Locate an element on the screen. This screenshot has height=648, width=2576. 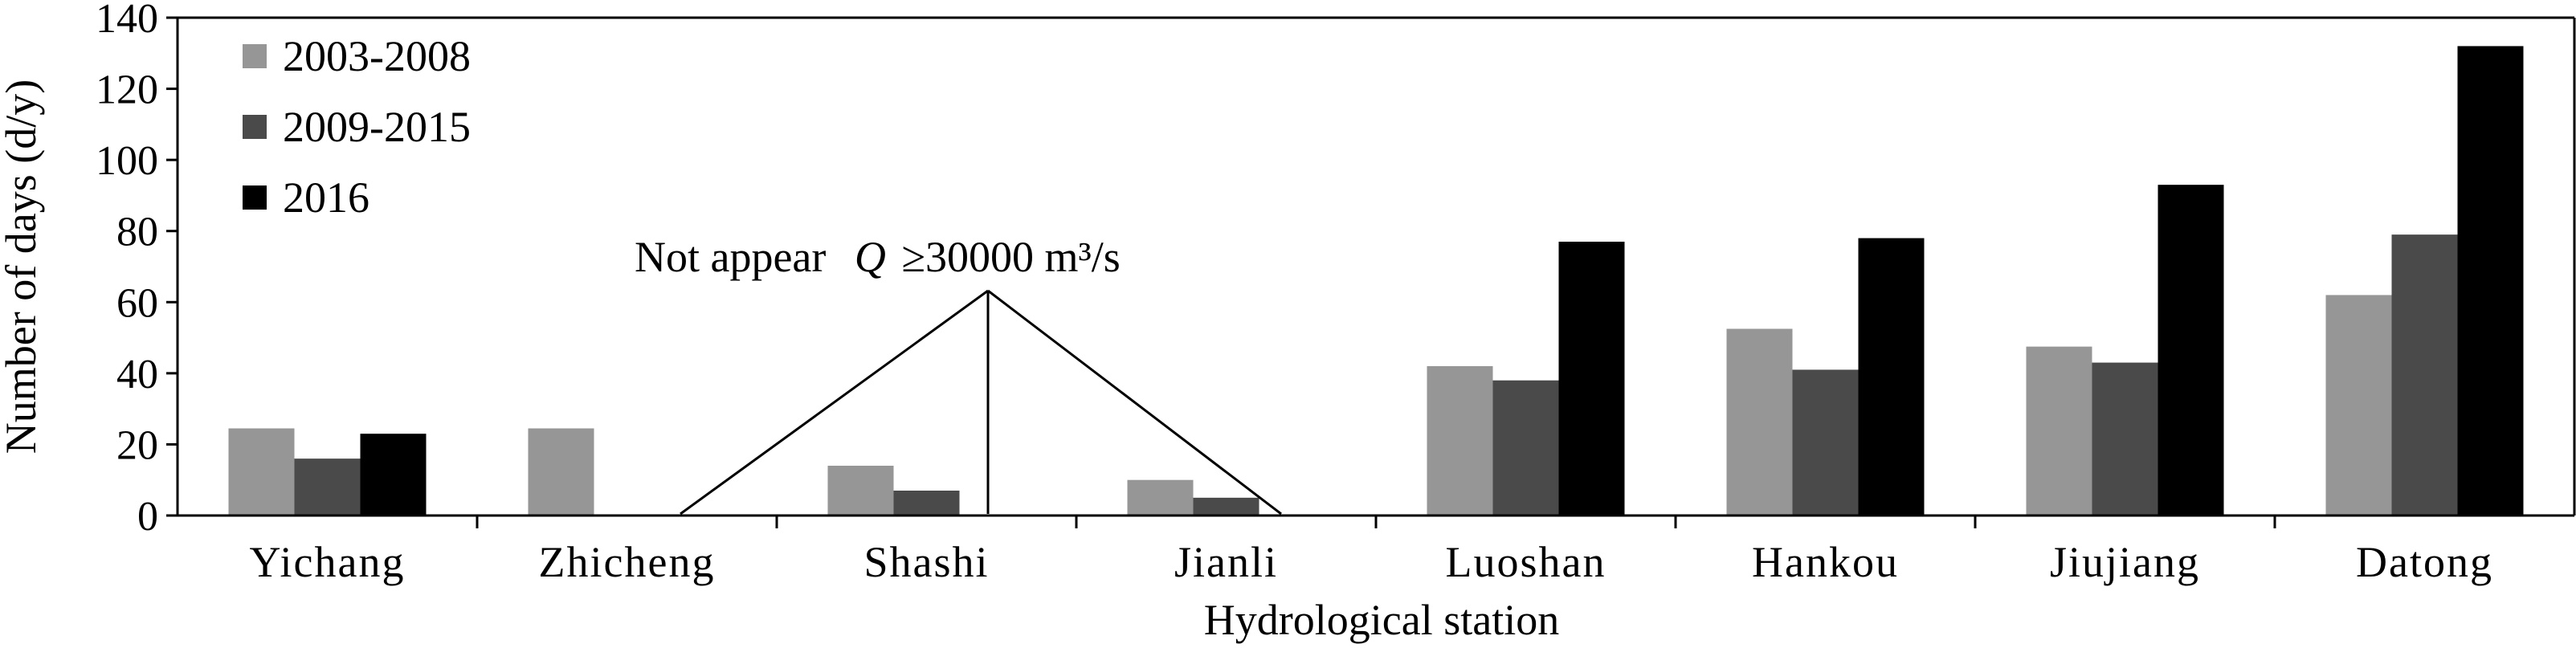
x-category-label: Datong is located at coordinates (2424, 562).